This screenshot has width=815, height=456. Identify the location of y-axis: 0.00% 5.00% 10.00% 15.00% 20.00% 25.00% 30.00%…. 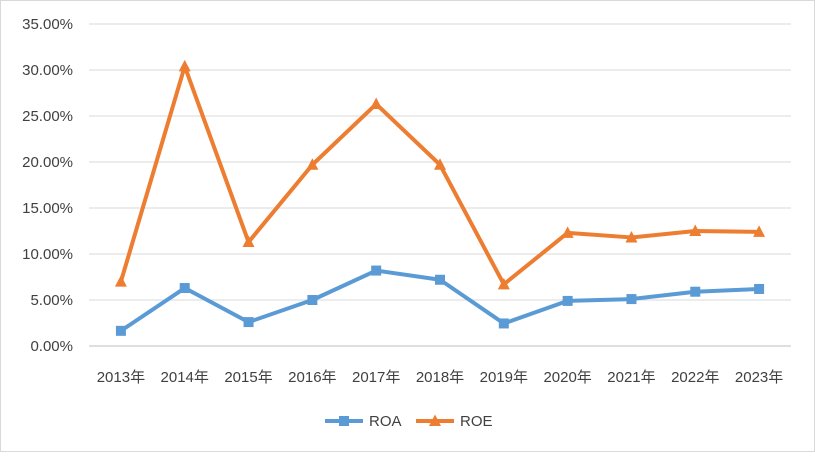
(47, 185).